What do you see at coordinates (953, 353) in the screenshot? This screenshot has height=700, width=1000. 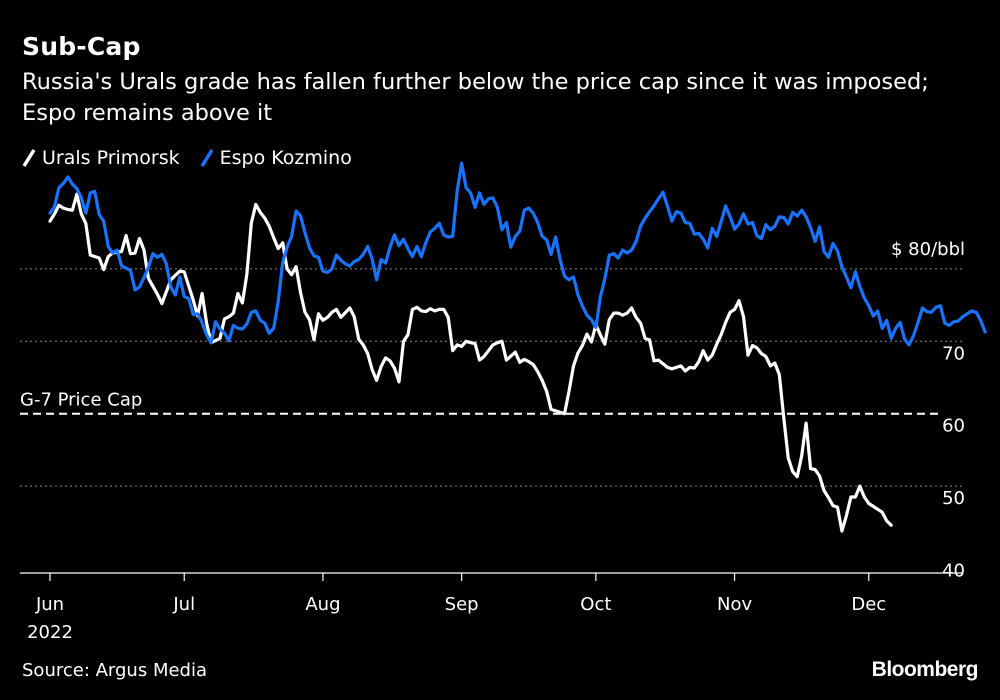 I see `y-tick-label-70: 70` at bounding box center [953, 353].